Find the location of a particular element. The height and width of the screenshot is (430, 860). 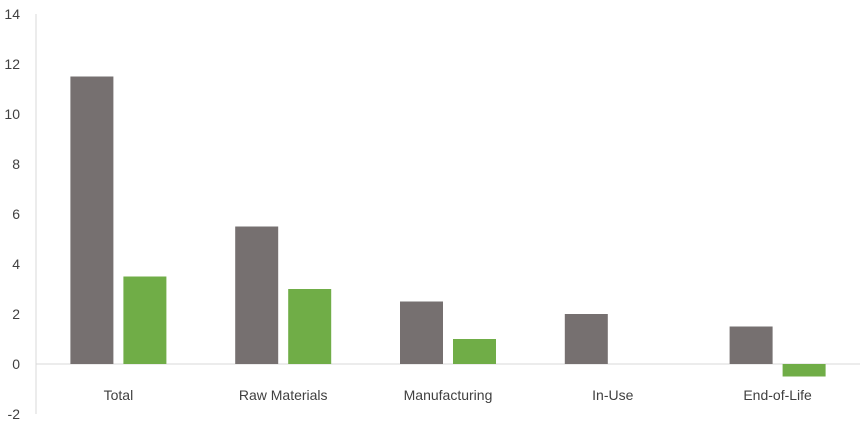

y-tick-label: 2 is located at coordinates (16, 314).